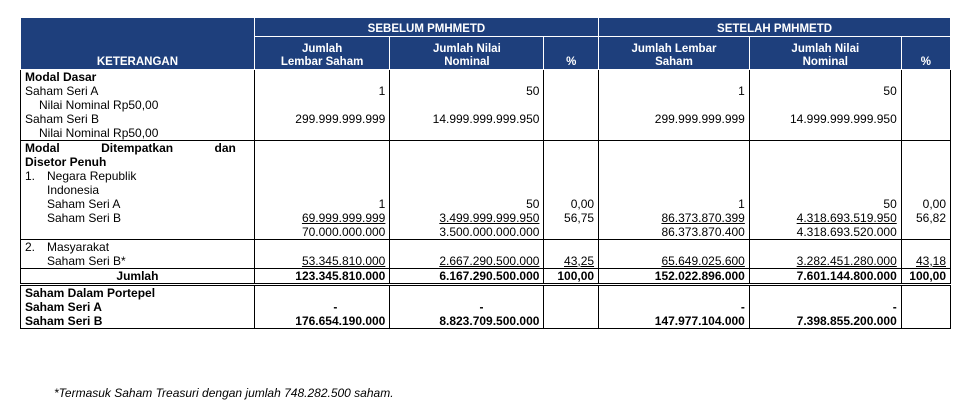 The image size is (971, 419). Describe the element at coordinates (137, 43) in the screenshot. I see `header-keterangan: KETERANGAN` at that location.